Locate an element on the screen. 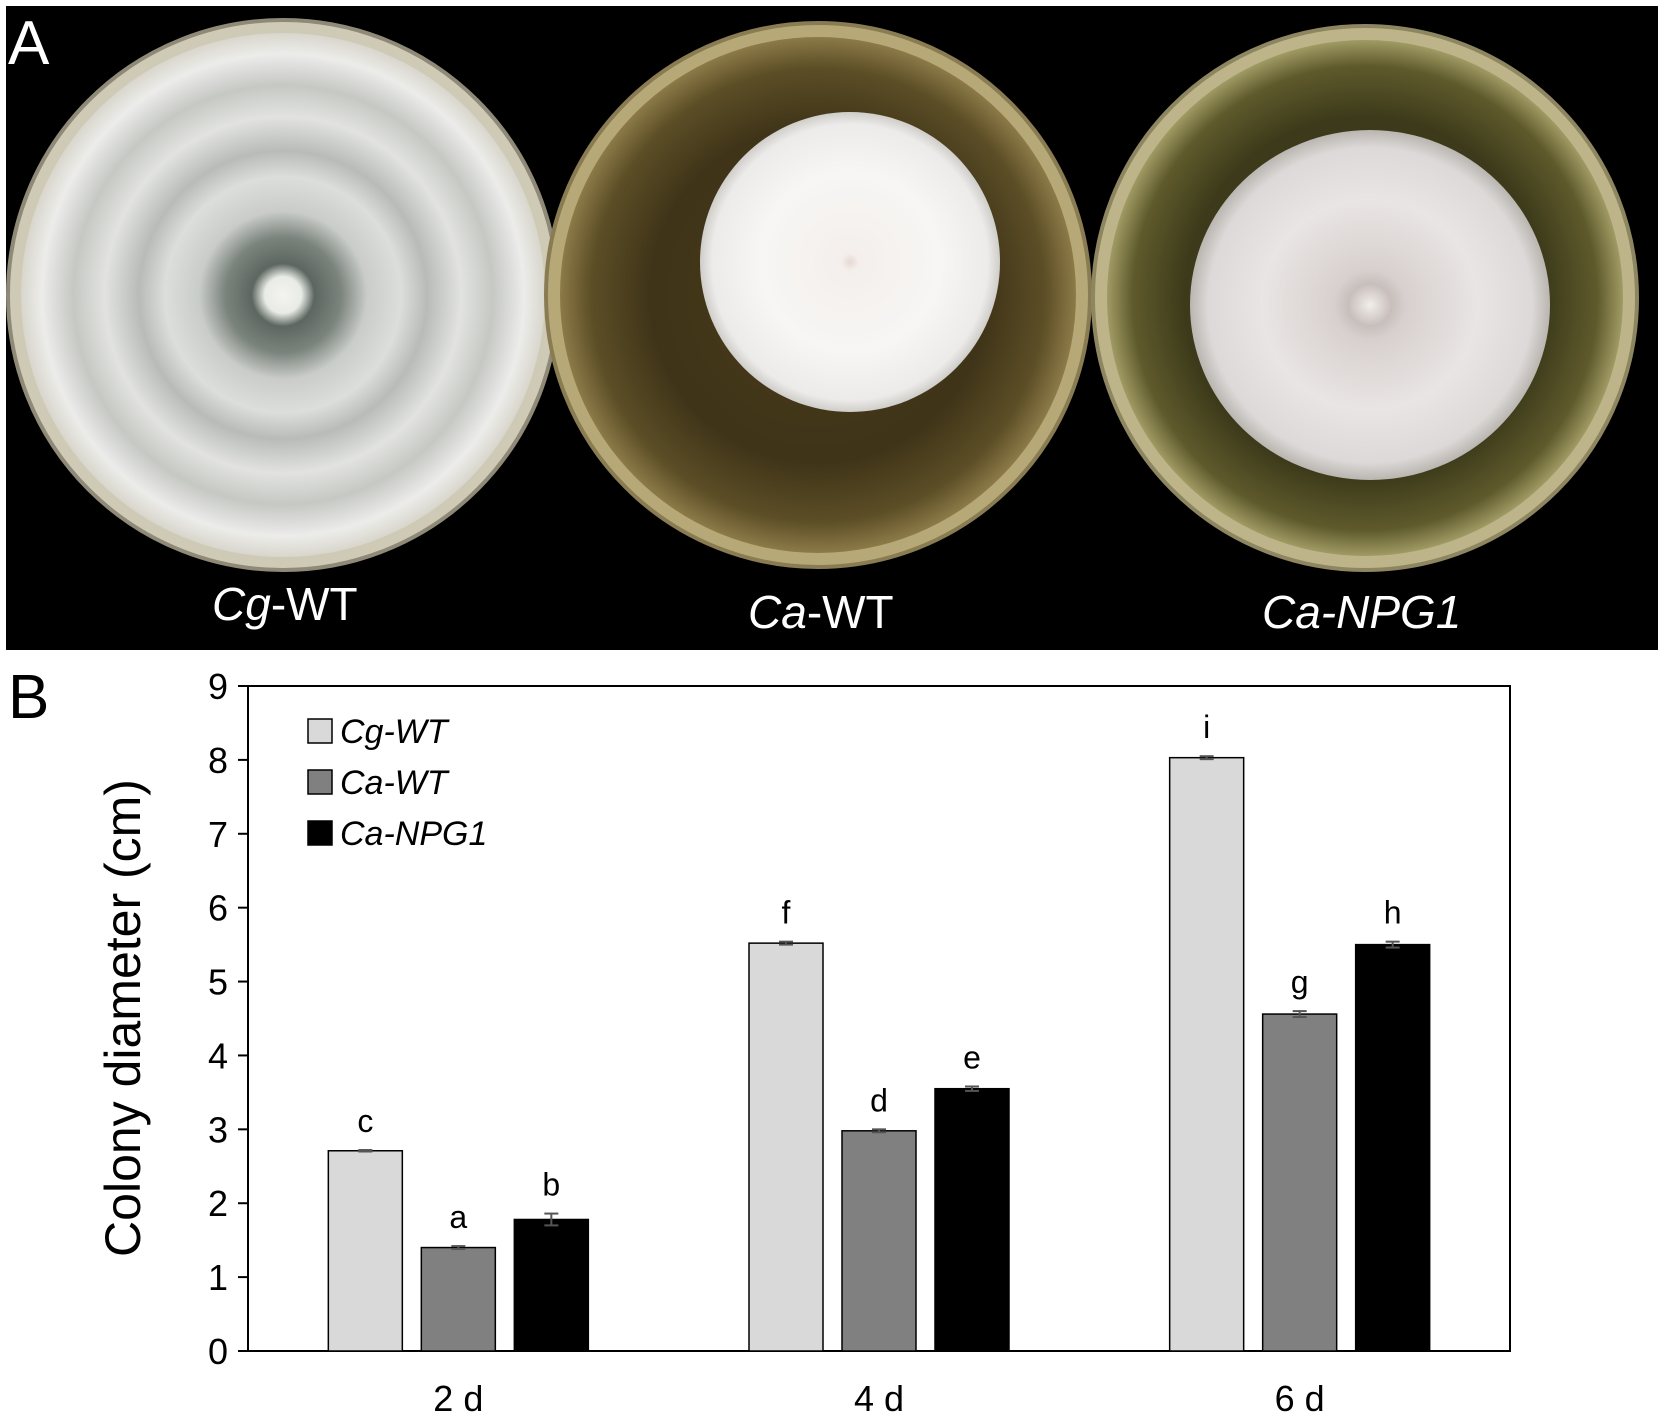 This screenshot has height=1427, width=1664. panel-b-label: B is located at coordinates (28, 697).